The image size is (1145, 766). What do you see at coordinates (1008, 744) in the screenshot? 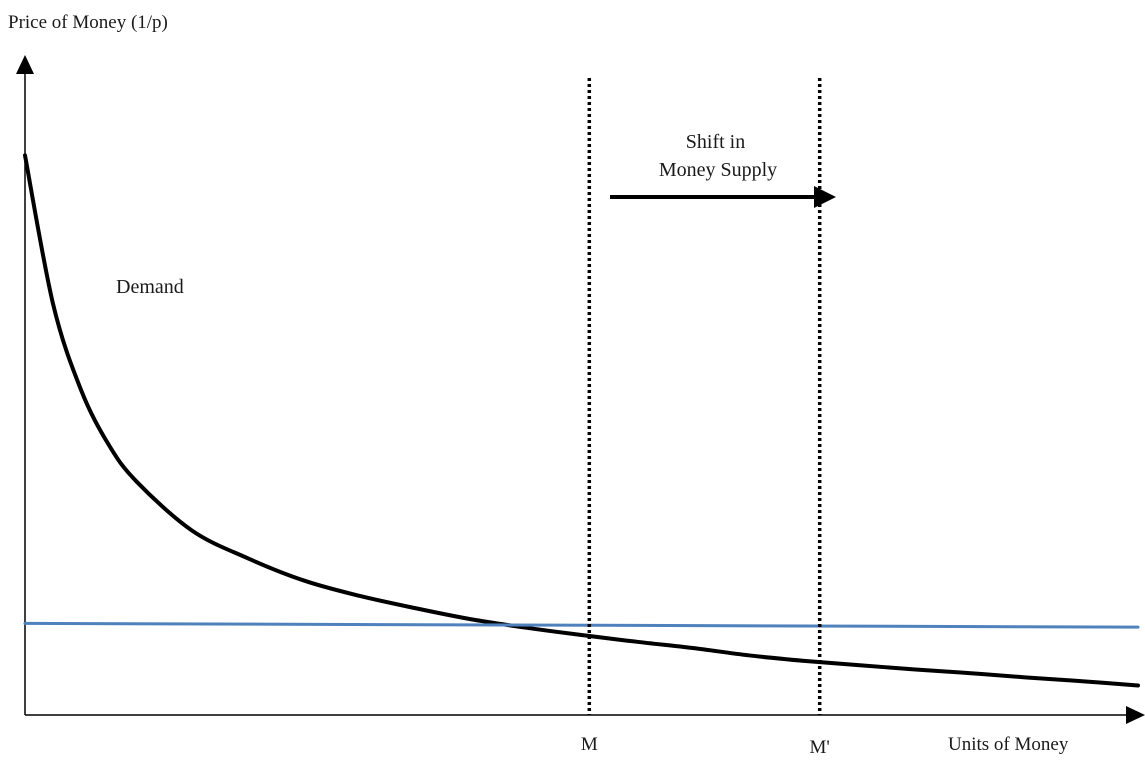
I see `x-axis-label: Units of Money` at bounding box center [1008, 744].